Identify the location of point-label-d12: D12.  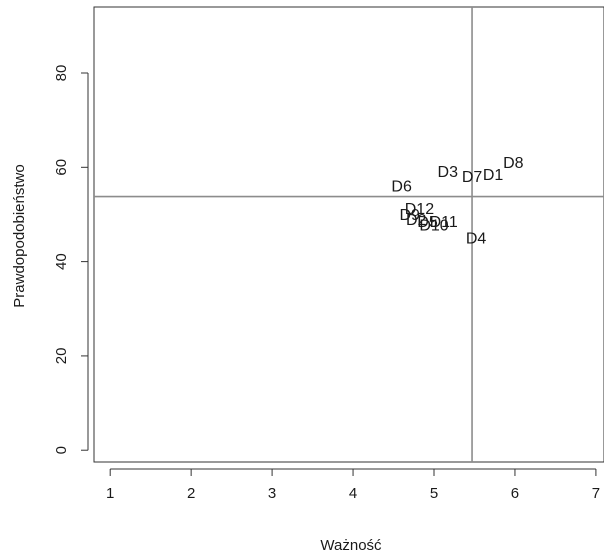
(419, 209).